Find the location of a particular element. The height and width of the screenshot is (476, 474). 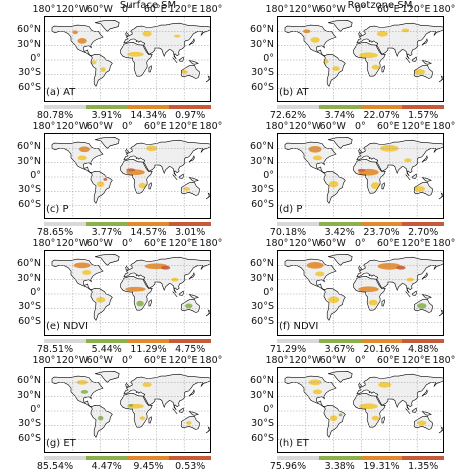

category-percent: 1.35% is located at coordinates (423, 466).